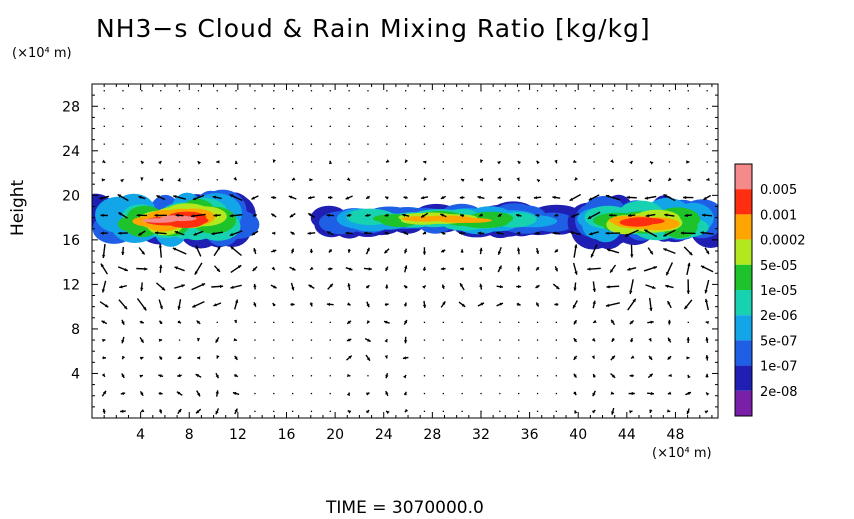 This screenshot has width=854, height=519. What do you see at coordinates (42, 53) in the screenshot?
I see `y-axis-unit: (×10⁴ m)` at bounding box center [42, 53].